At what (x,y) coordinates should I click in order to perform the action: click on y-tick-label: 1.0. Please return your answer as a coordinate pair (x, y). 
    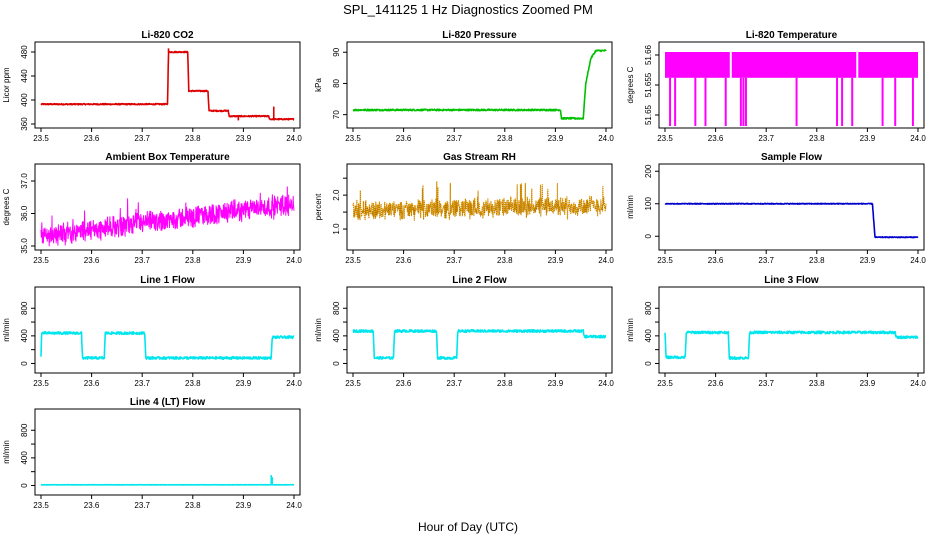
    Looking at the image, I should click on (336, 229).